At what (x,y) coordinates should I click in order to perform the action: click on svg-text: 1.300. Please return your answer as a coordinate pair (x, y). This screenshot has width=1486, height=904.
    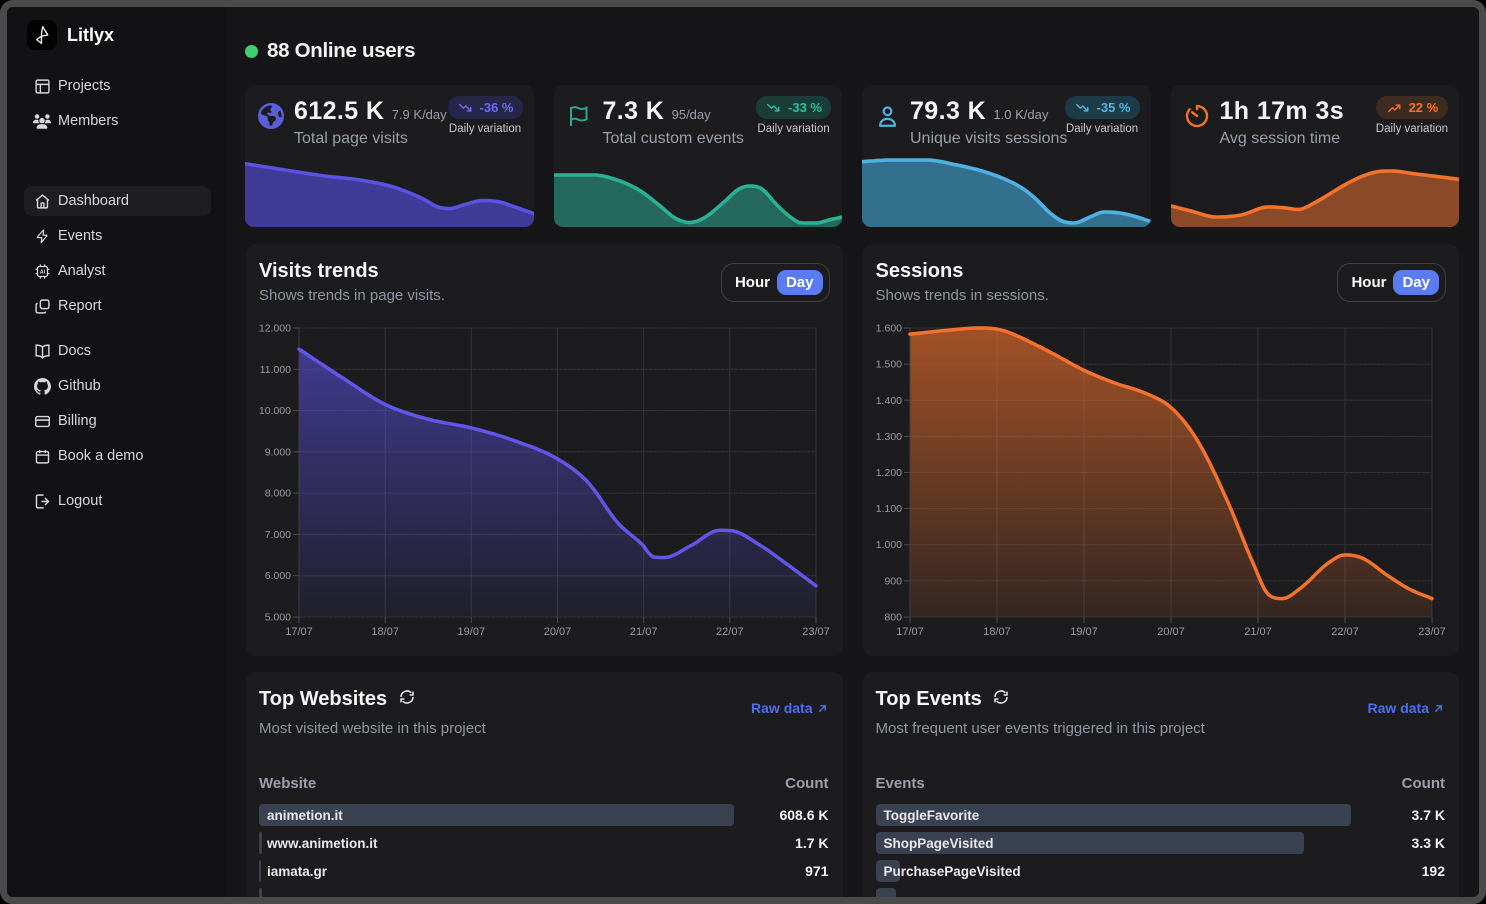
    Looking at the image, I should click on (888, 437).